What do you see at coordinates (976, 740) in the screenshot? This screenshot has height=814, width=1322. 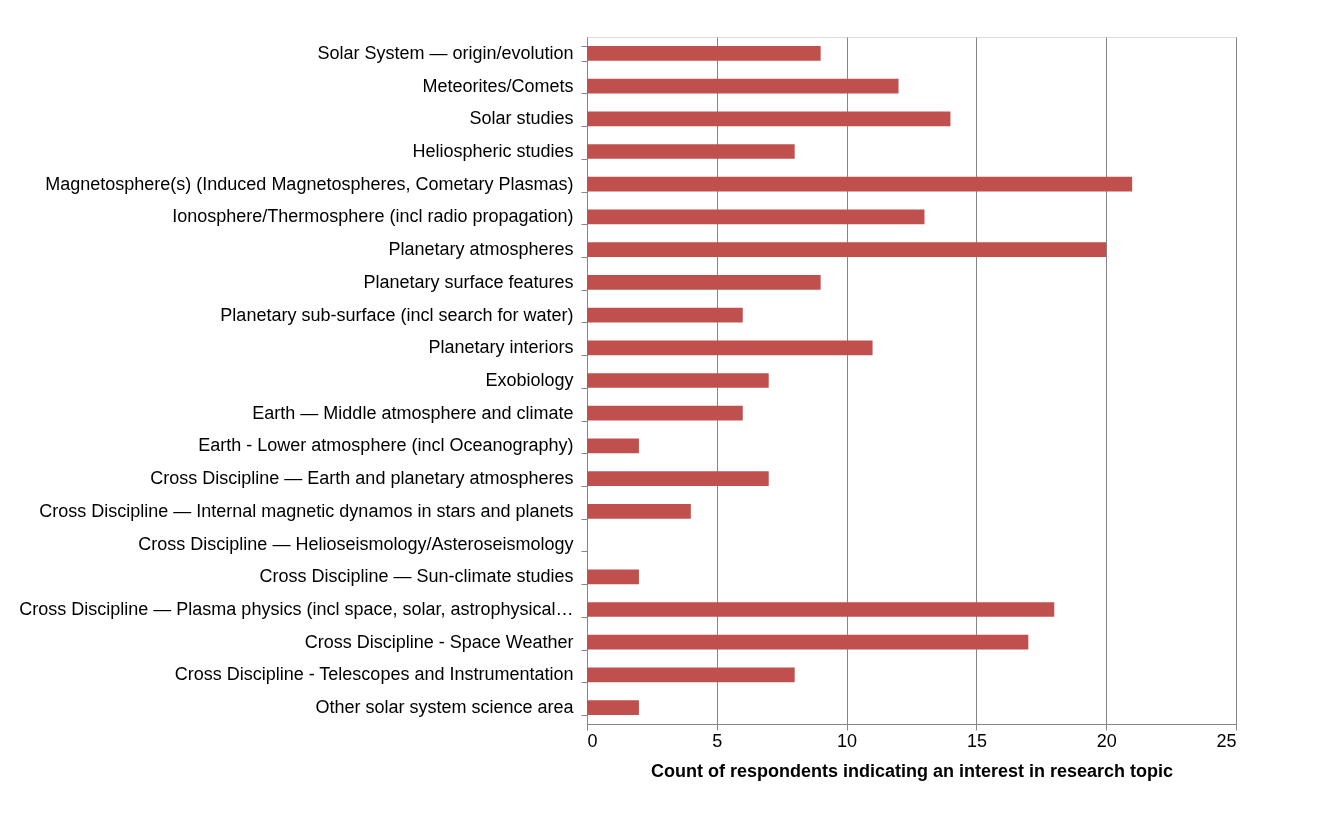 I see `x-tick-label: 15` at bounding box center [976, 740].